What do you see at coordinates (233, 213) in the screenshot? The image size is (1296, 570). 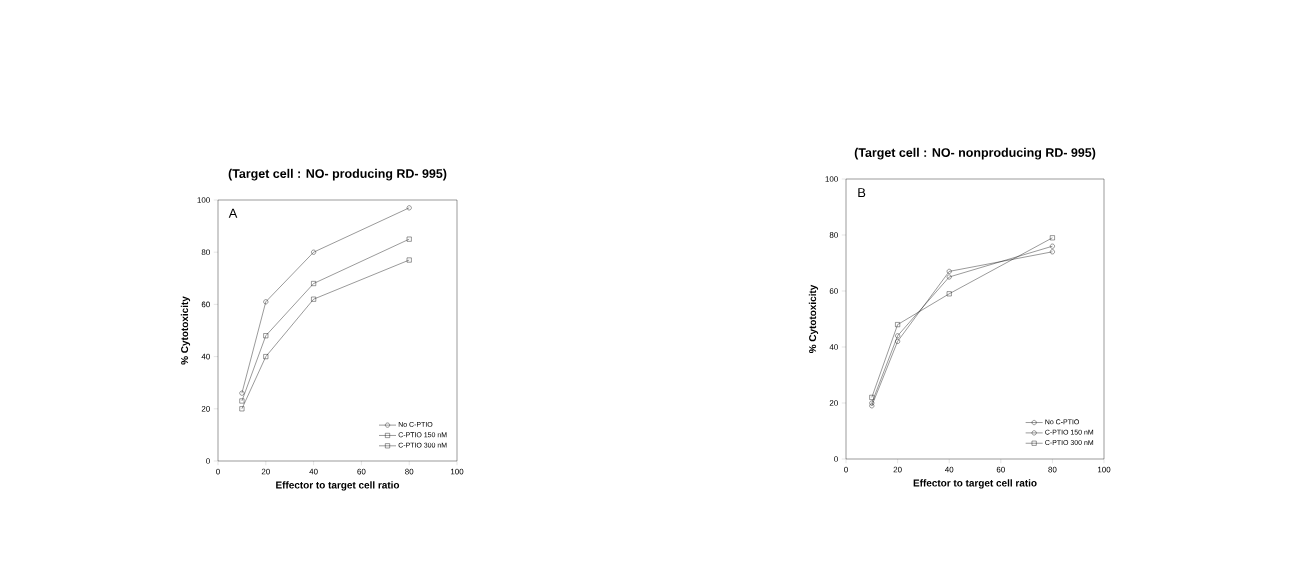 I see `annotation: A` at bounding box center [233, 213].